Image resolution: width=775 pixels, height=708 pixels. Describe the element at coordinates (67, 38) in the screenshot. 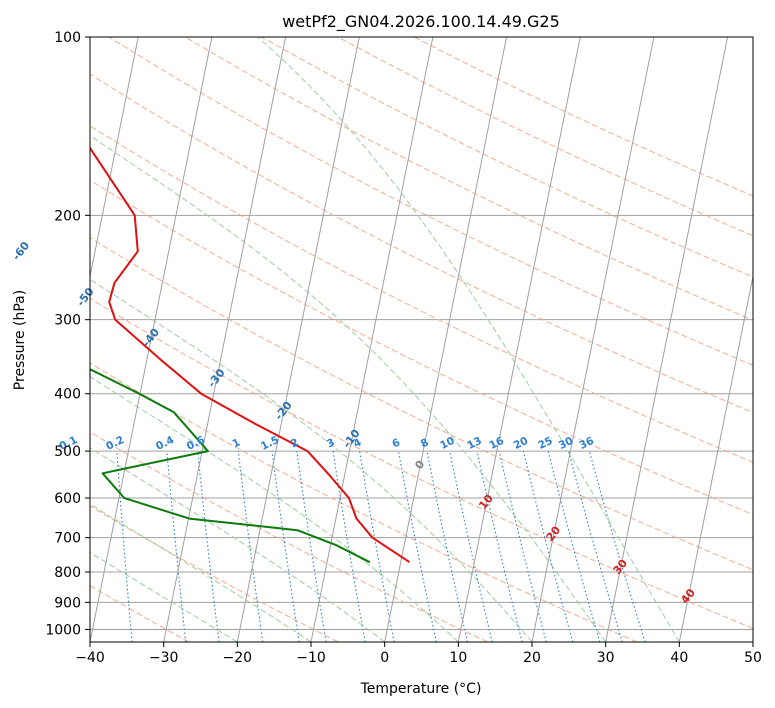

I see `y-tick-label: 100` at that location.